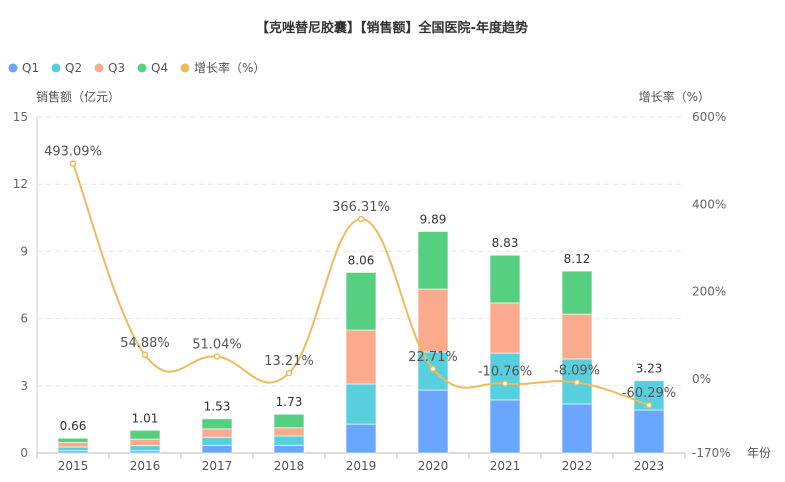 The image size is (785, 482). What do you see at coordinates (433, 320) in the screenshot?
I see `bar-Q3-2020` at bounding box center [433, 320].